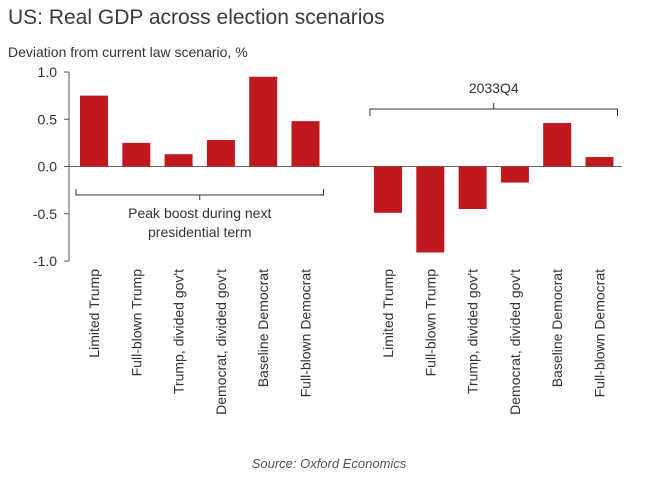  I want to click on source-note: Source: Oxford Economics, so click(329, 463).